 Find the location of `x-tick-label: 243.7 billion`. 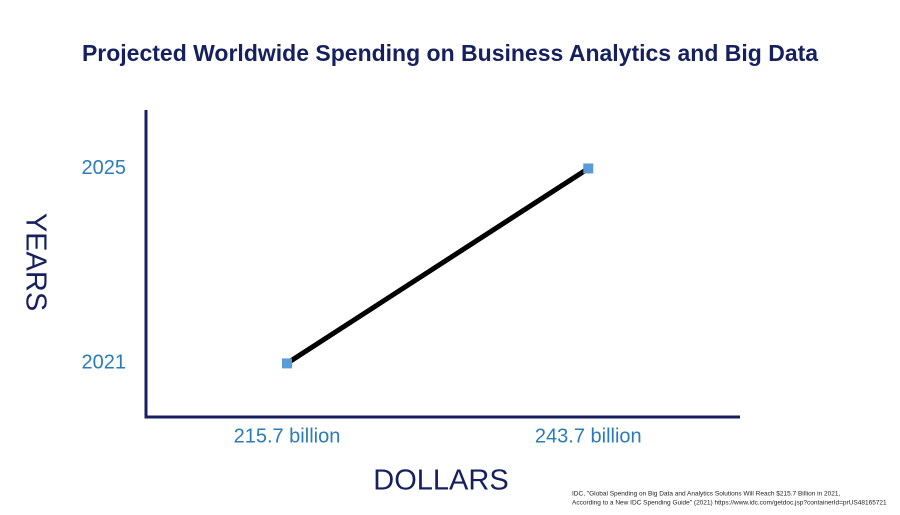

x-tick-label: 243.7 billion is located at coordinates (588, 436).